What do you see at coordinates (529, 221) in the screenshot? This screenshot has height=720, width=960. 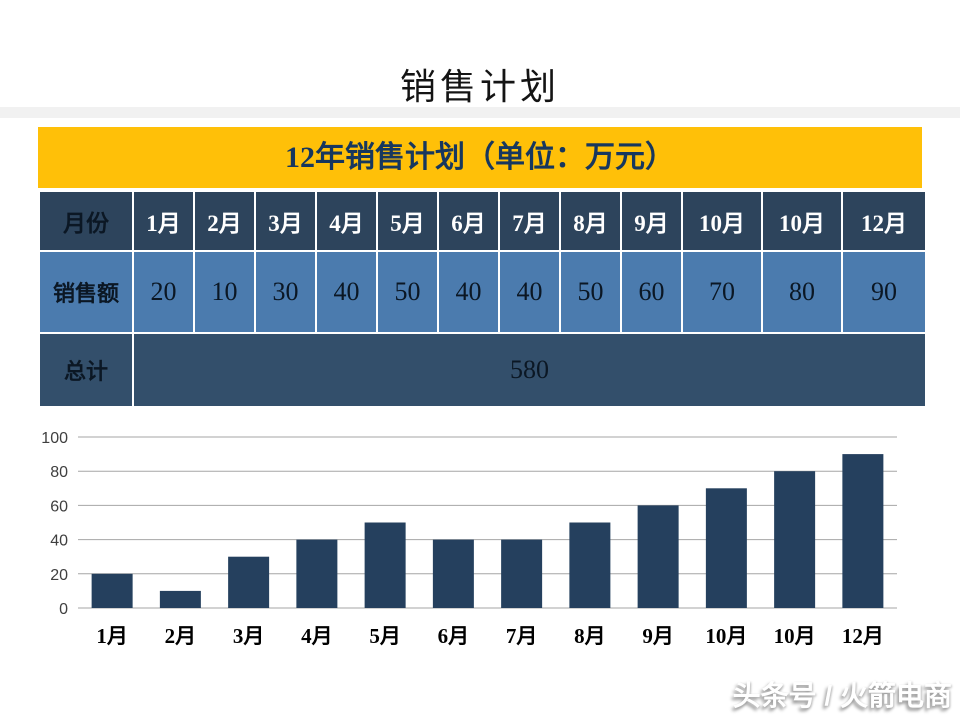 I see `month-cell: 7月` at bounding box center [529, 221].